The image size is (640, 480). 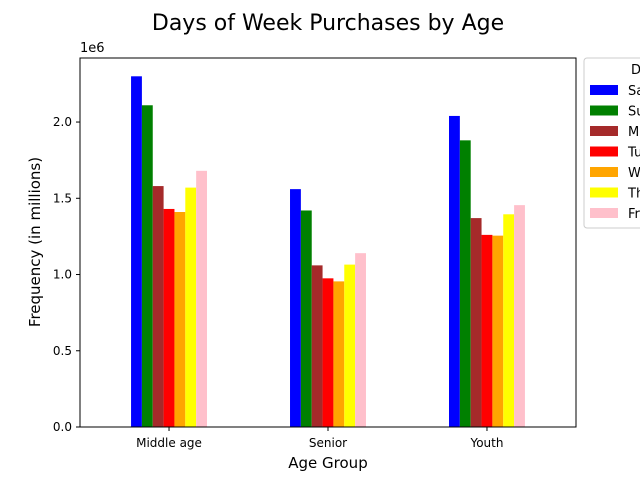 I want to click on bar-fr-senior, so click(x=360, y=340).